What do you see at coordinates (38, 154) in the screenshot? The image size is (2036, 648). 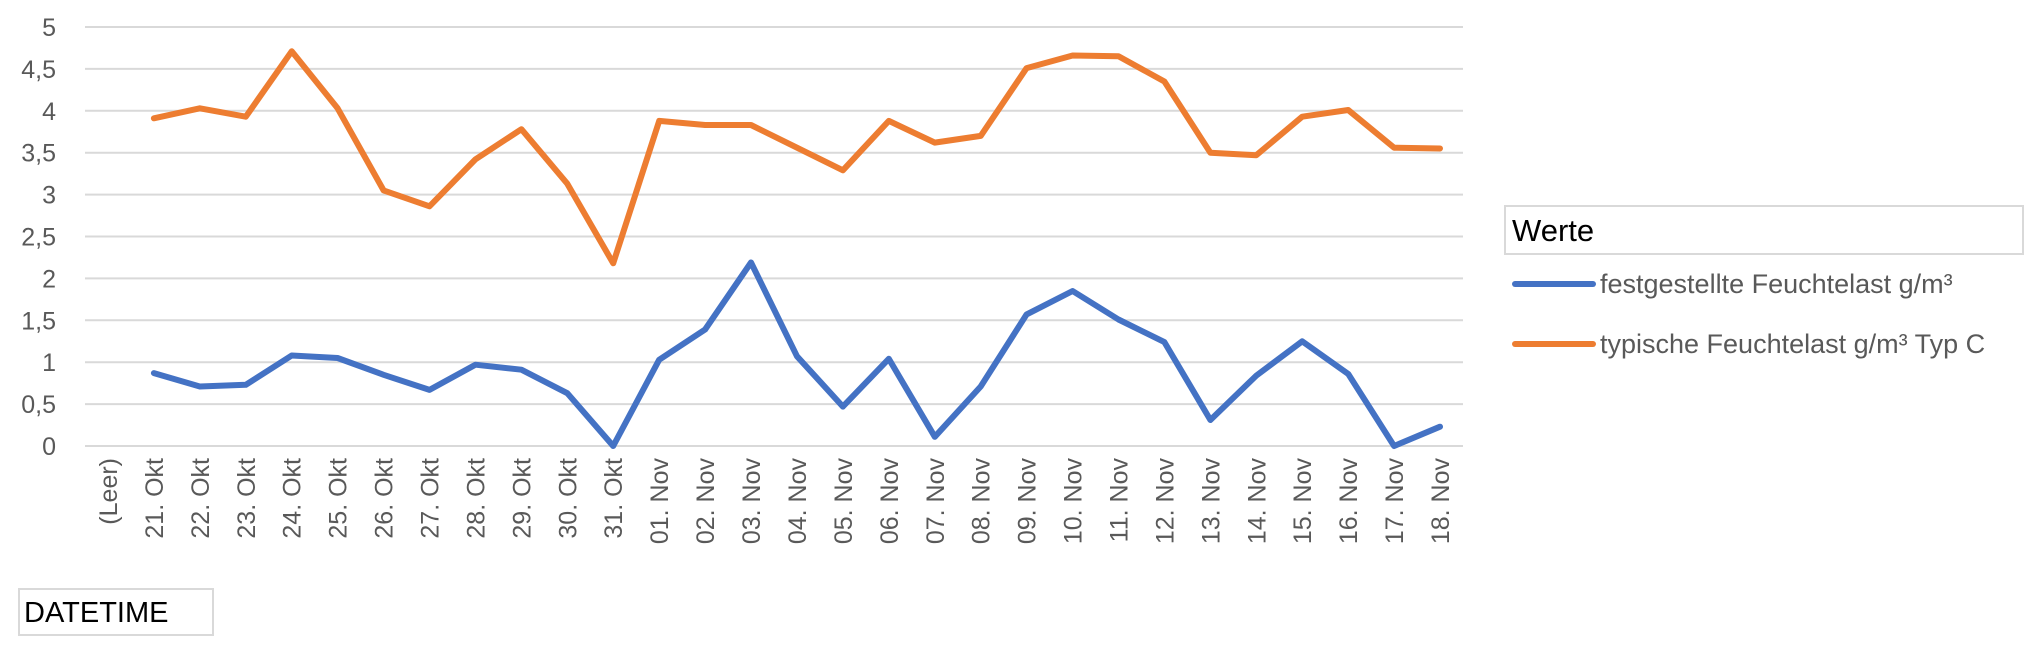 I see `y-tick-label: 3,5` at bounding box center [38, 154].